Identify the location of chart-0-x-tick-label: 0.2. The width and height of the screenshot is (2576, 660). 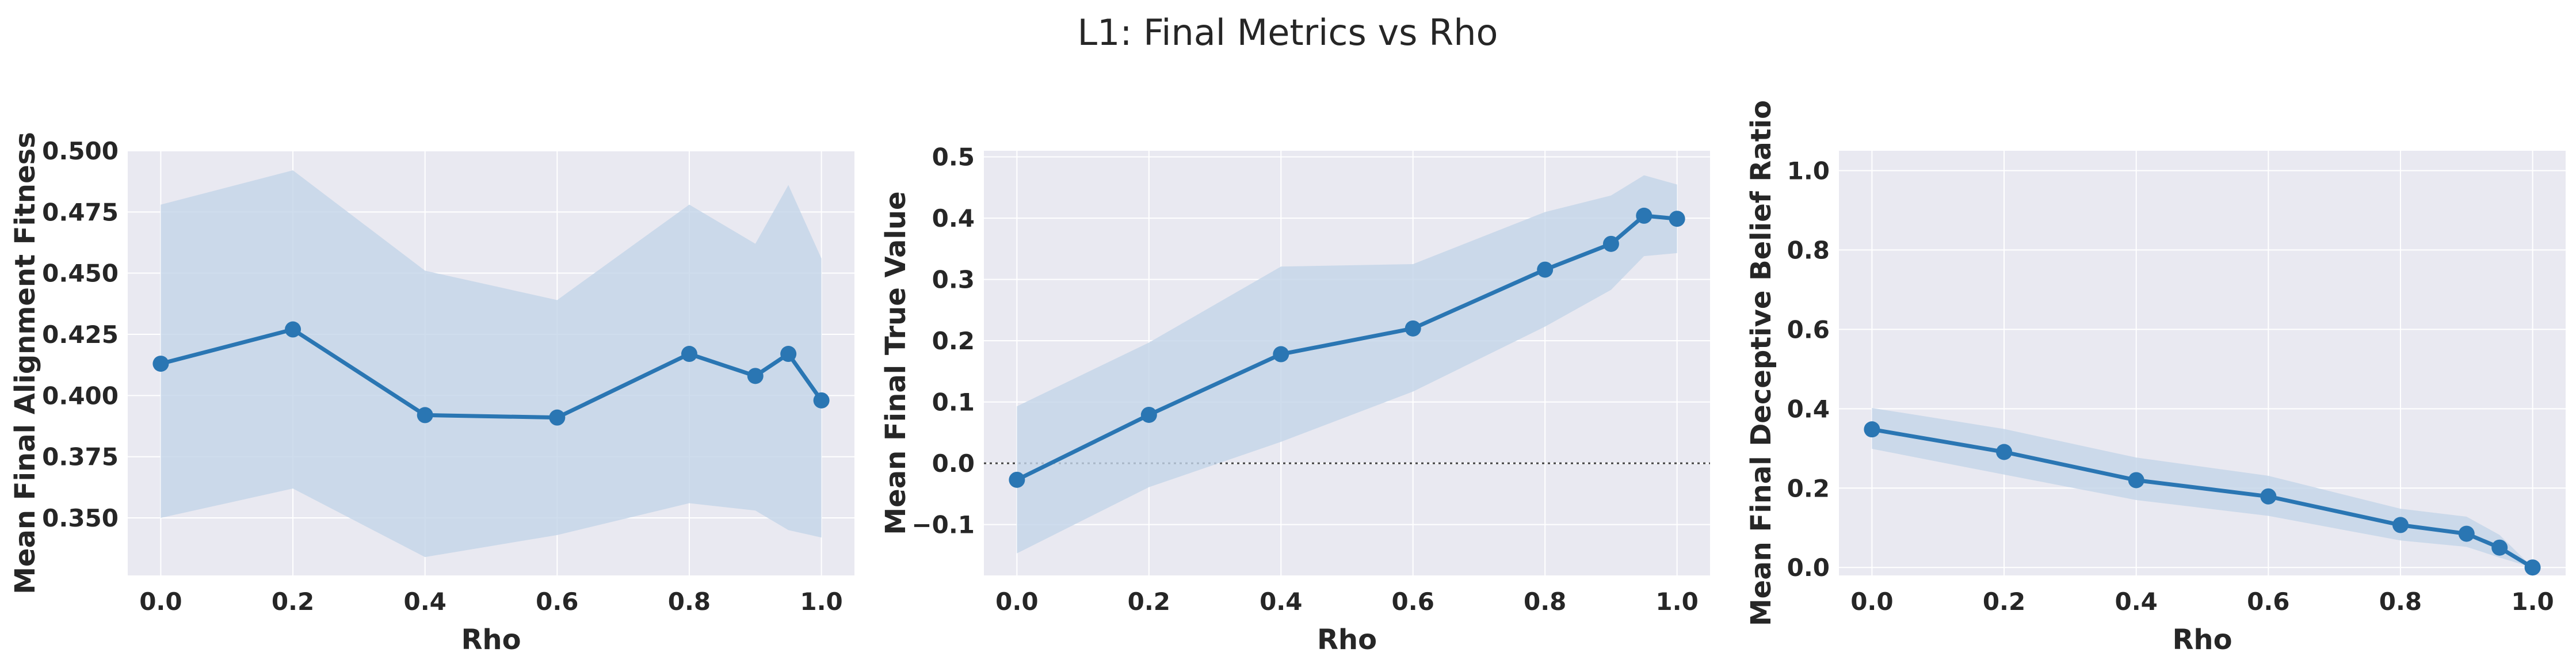
(293, 601).